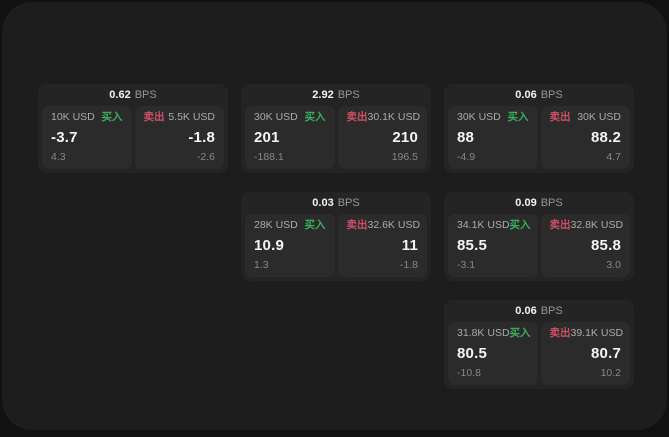 The width and height of the screenshot is (669, 437). I want to click on spread-header: 0.62 BPS, so click(133, 95).